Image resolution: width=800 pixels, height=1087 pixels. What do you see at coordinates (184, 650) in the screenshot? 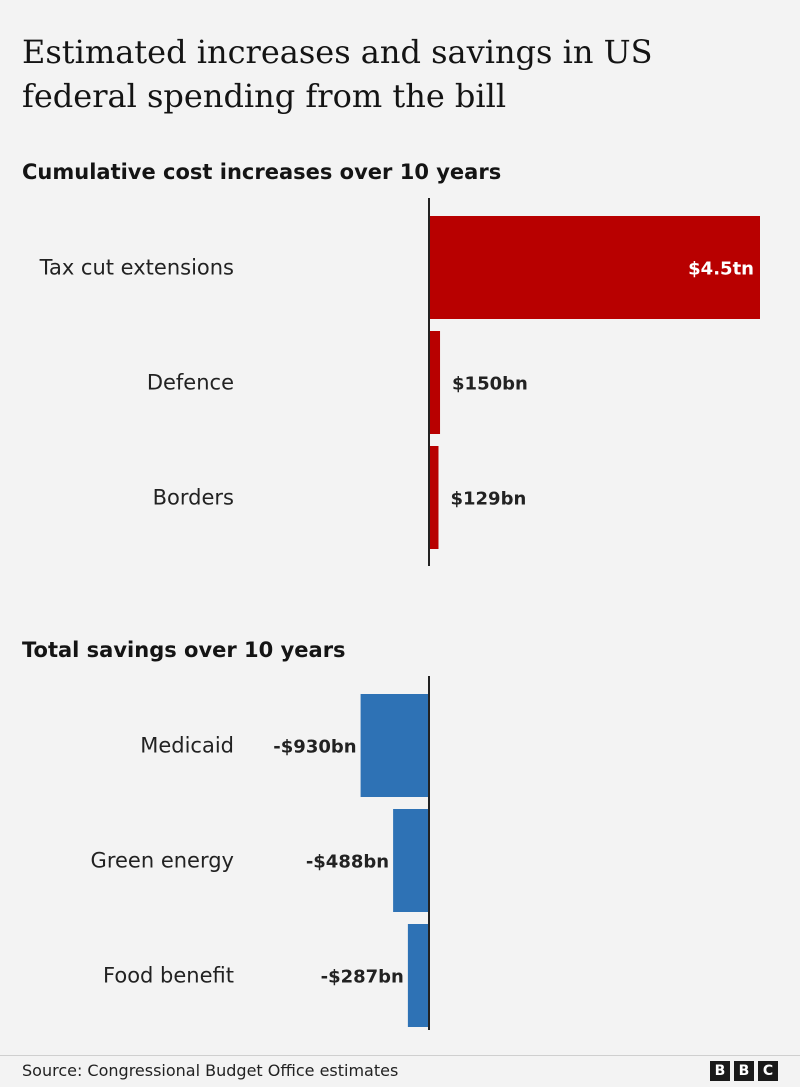
I see `savings-section-title: Total savings over 10 years` at bounding box center [184, 650].